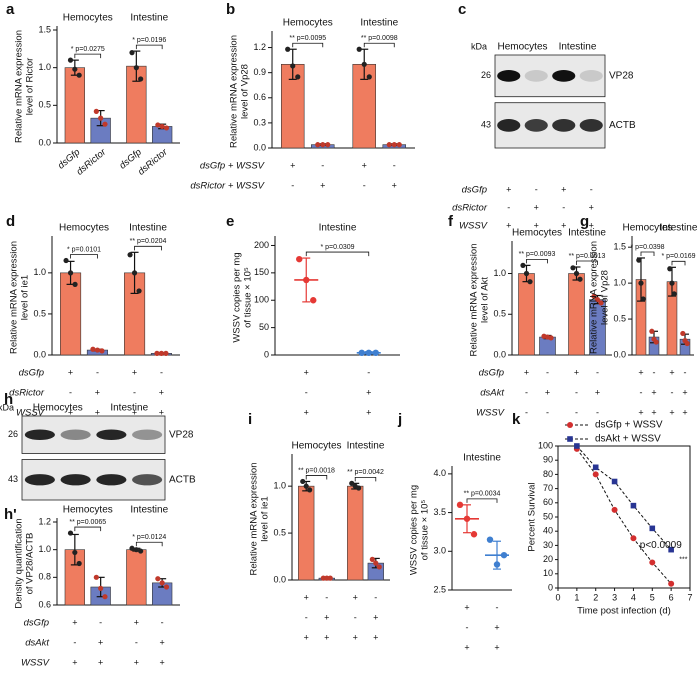 The image size is (698, 684). What do you see at coordinates (614, 597) in the screenshot?
I see `x-tick-label: 3` at bounding box center [614, 597].